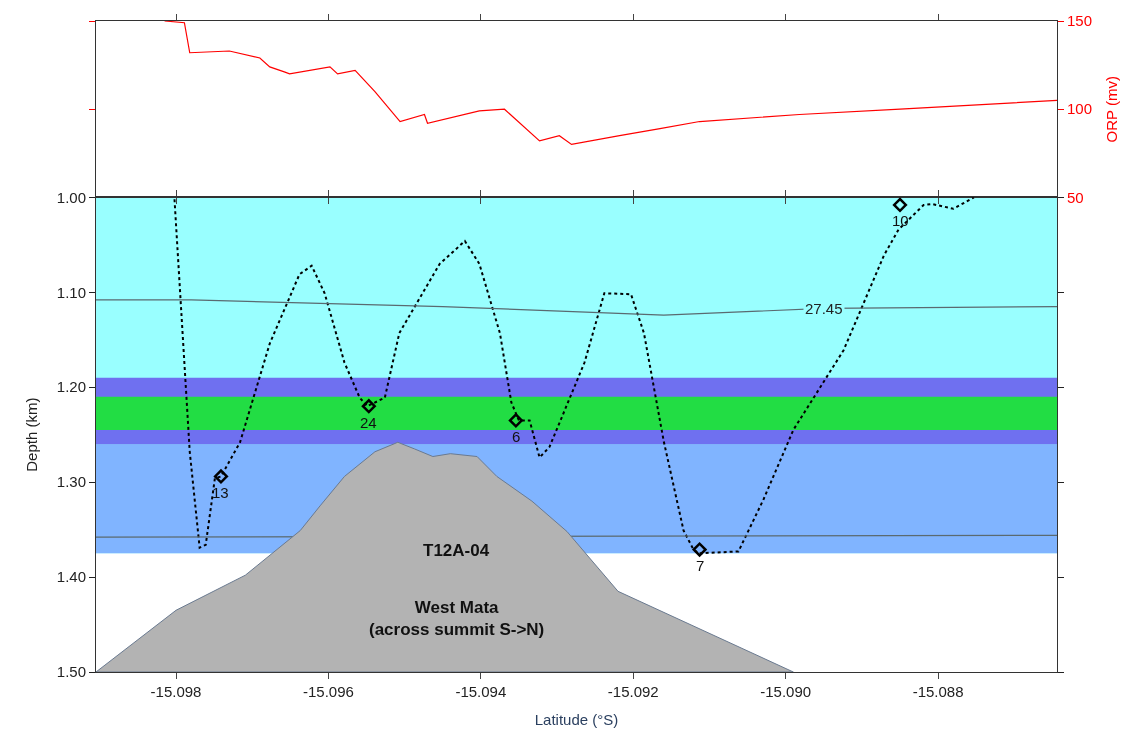  What do you see at coordinates (457, 619) in the screenshot?
I see `annotation: West Mata (across summit S->N)` at bounding box center [457, 619].